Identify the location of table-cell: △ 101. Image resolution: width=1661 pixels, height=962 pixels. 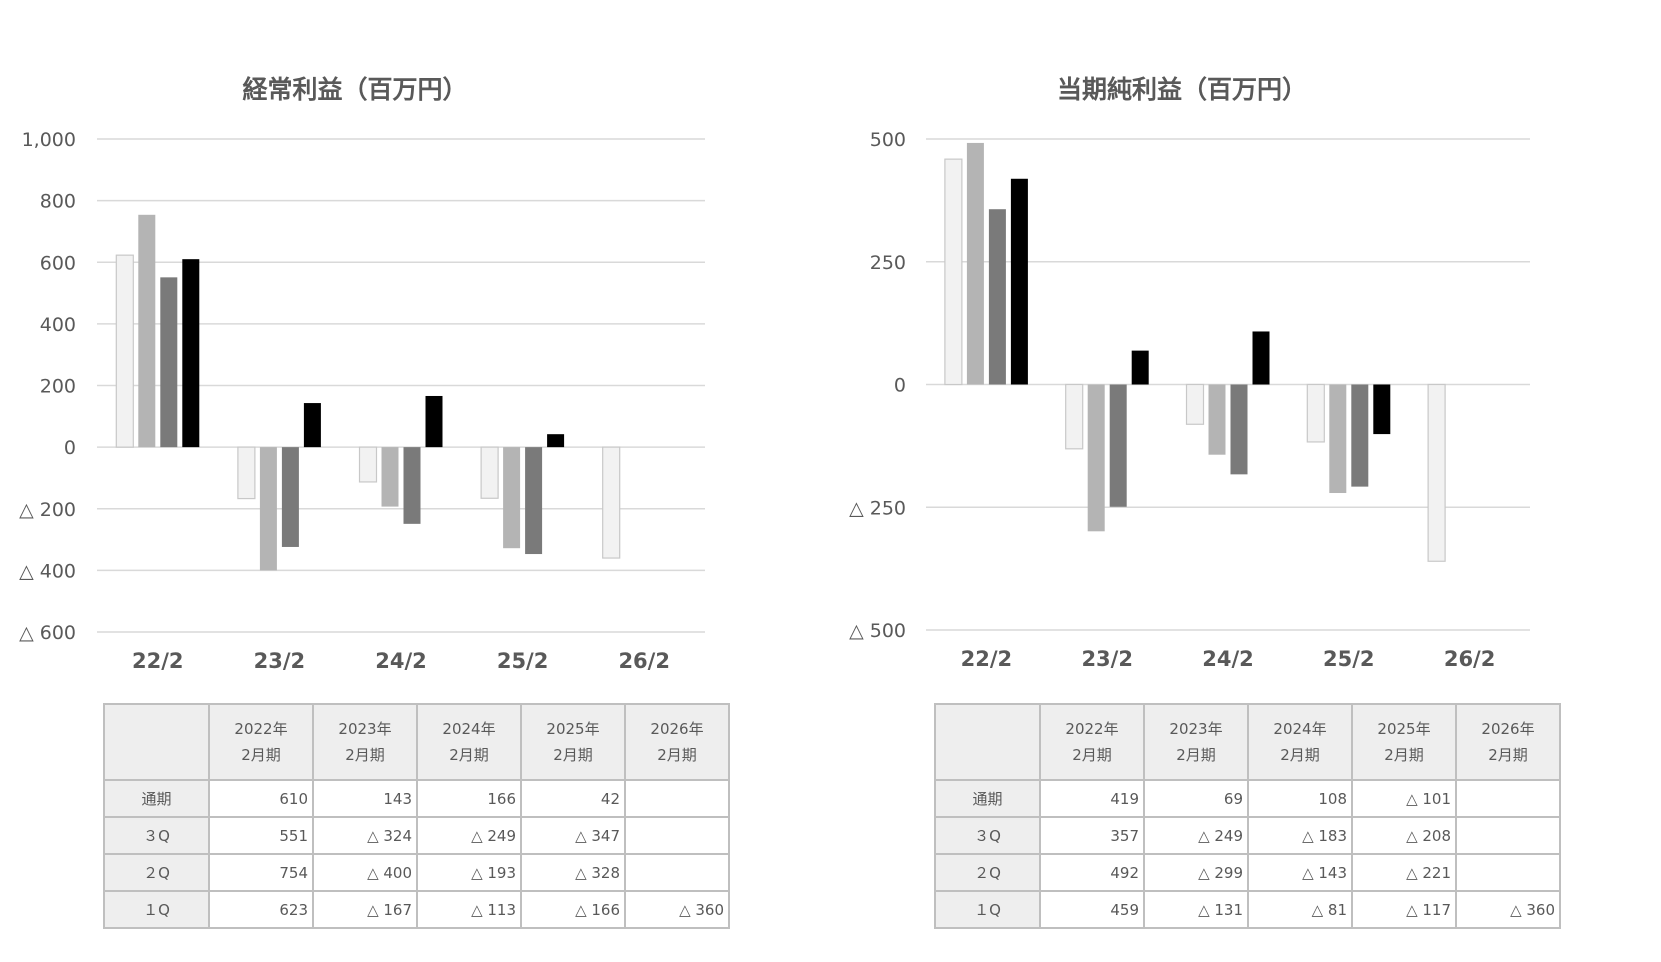
(1404, 798).